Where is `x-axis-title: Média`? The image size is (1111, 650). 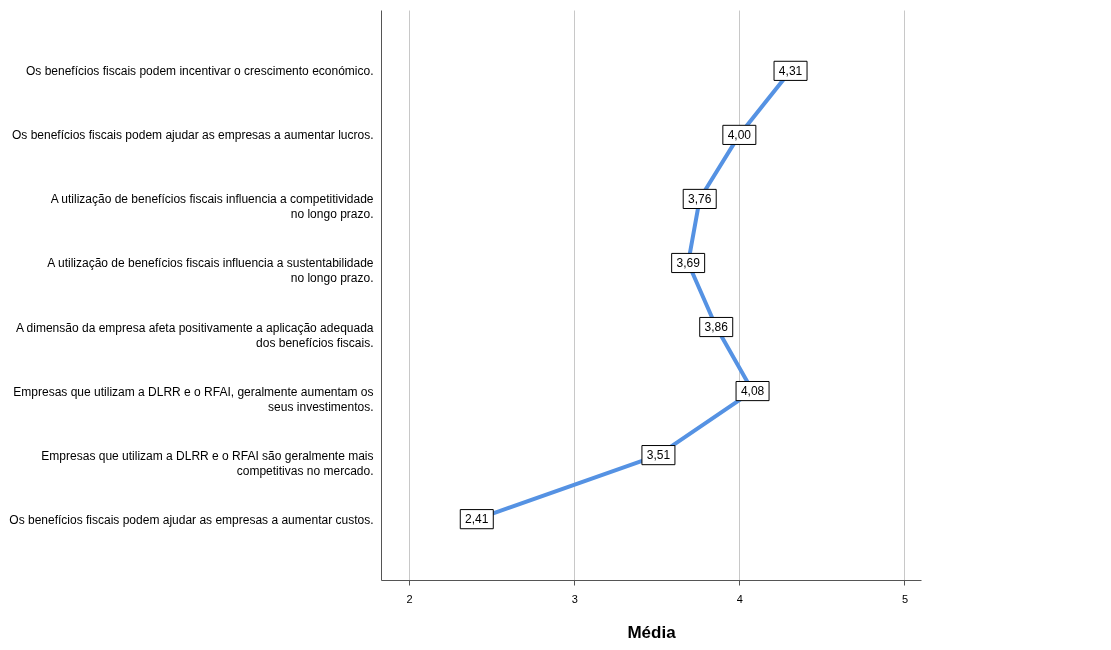 x-axis-title: Média is located at coordinates (652, 632).